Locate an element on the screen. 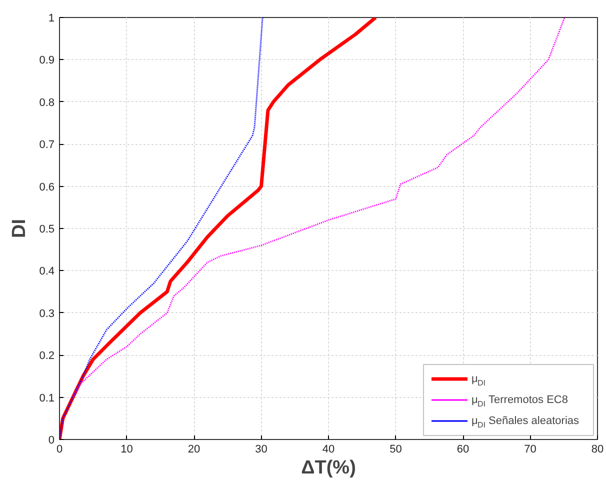 The width and height of the screenshot is (606, 481). y-tick-label: 0.3 is located at coordinates (47, 314).